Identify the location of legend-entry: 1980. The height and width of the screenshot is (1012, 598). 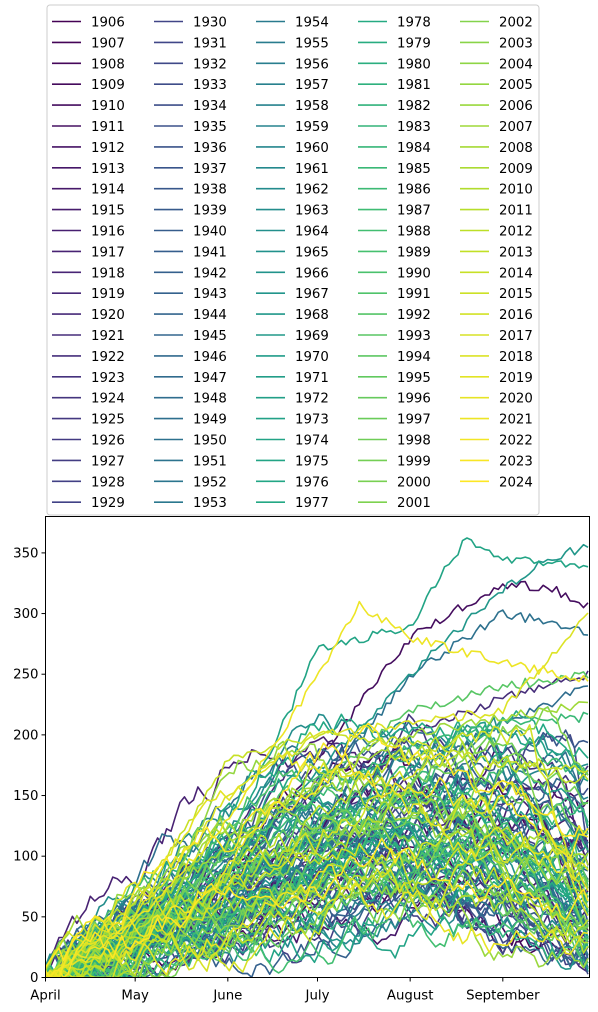
(394, 64).